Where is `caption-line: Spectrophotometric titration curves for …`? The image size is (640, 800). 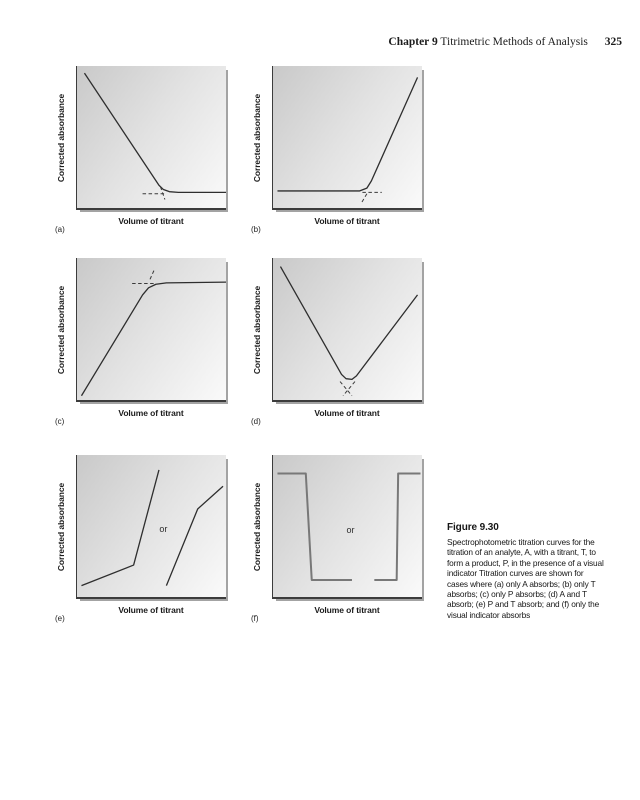 caption-line: Spectrophotometric titration curves for … is located at coordinates (521, 542).